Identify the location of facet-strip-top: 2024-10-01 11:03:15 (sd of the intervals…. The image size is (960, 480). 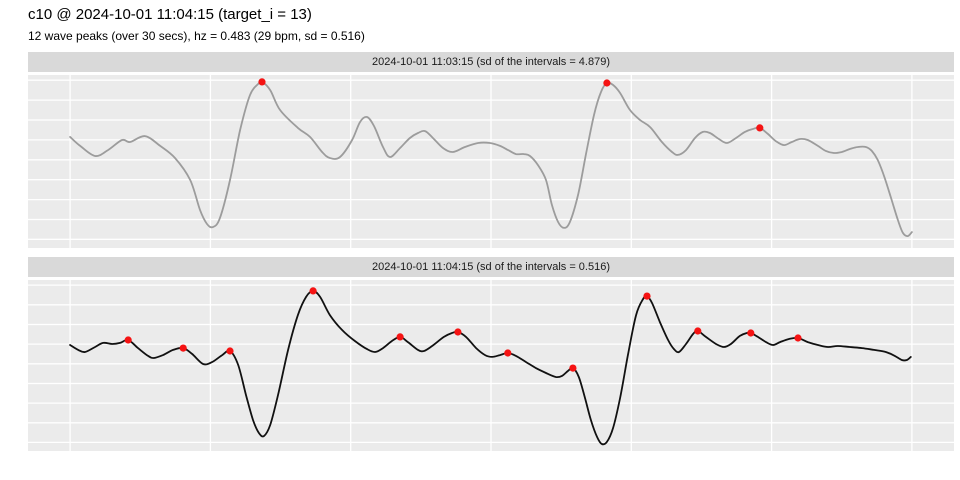
(491, 62).